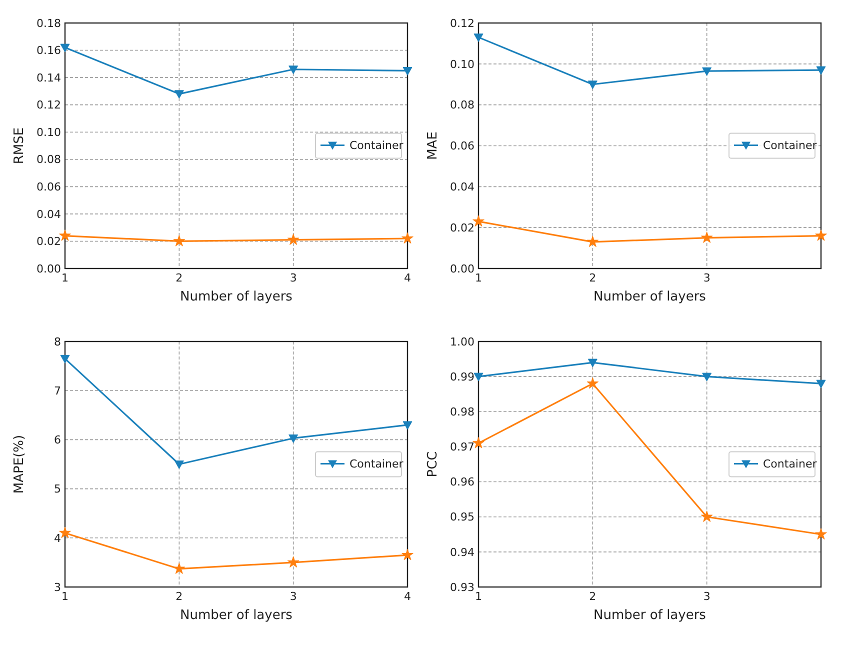 This screenshot has height=653, width=843. I want to click on y-tick-label: 8, so click(57, 341).